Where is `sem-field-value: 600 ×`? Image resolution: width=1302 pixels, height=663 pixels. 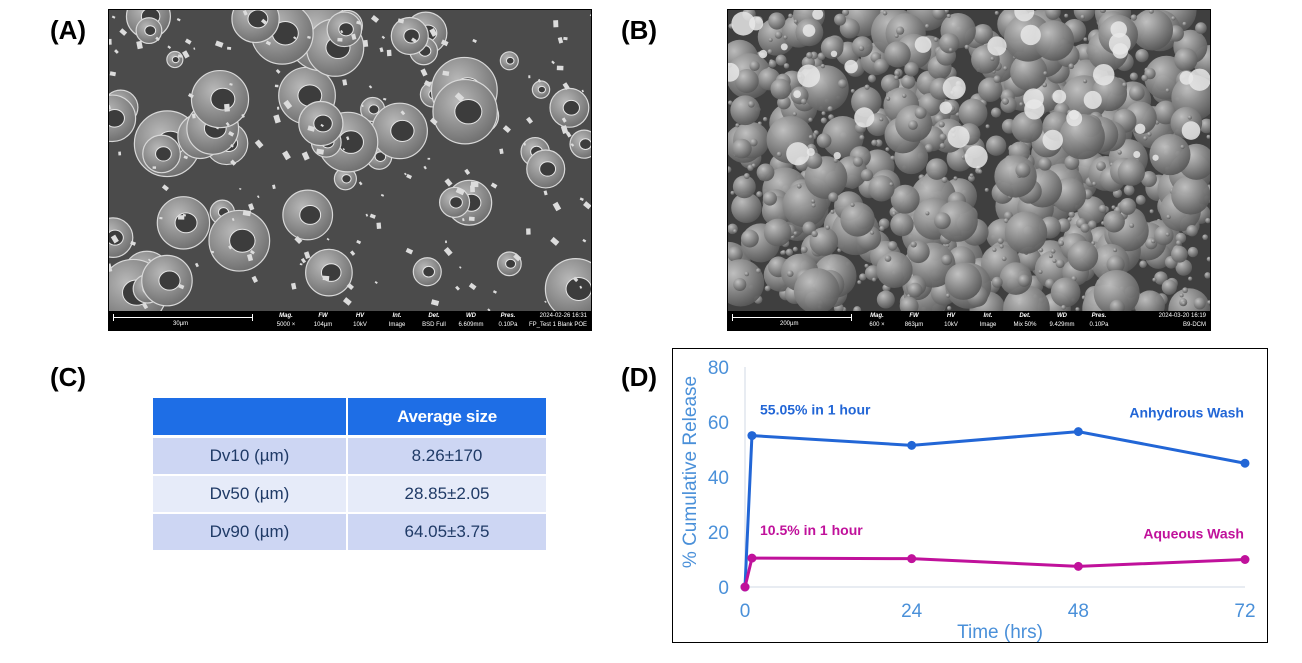 sem-field-value: 600 × is located at coordinates (877, 325).